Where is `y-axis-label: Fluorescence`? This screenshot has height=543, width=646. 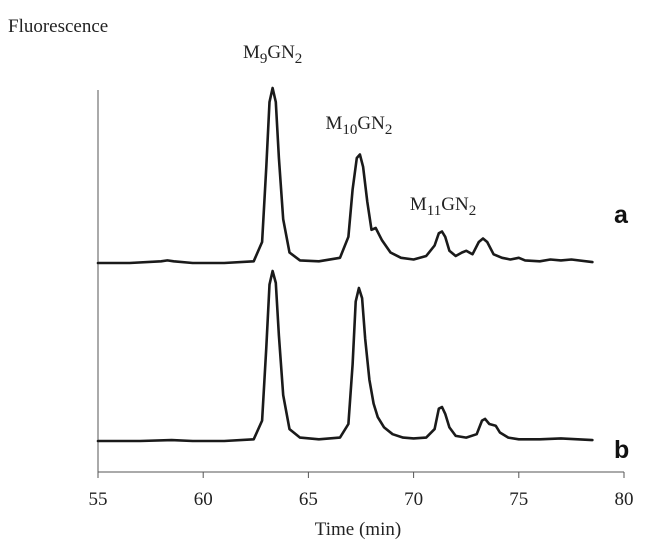
y-axis-label: Fluorescence is located at coordinates (58, 26).